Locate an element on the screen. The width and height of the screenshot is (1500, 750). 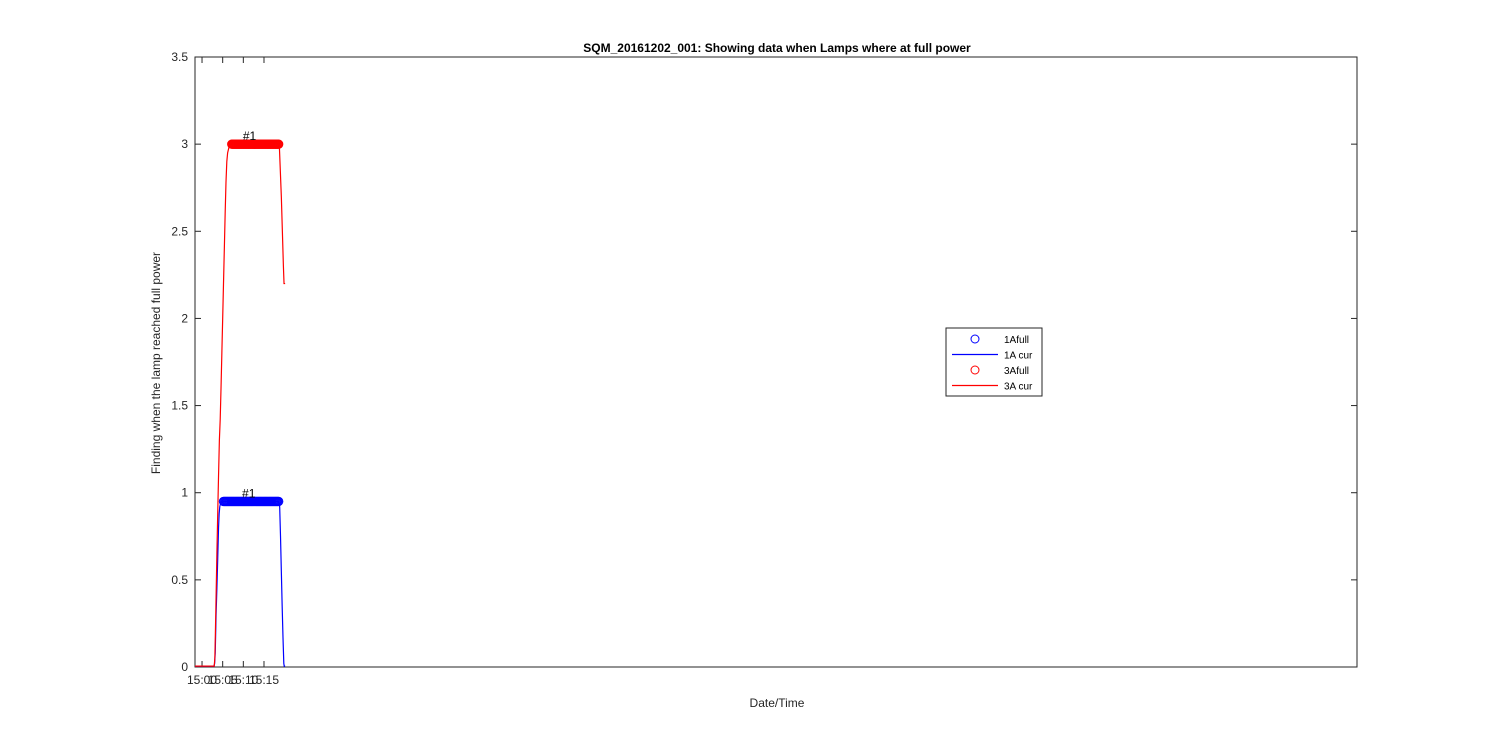
x-tick-label: 15:05 is located at coordinates (223, 680).